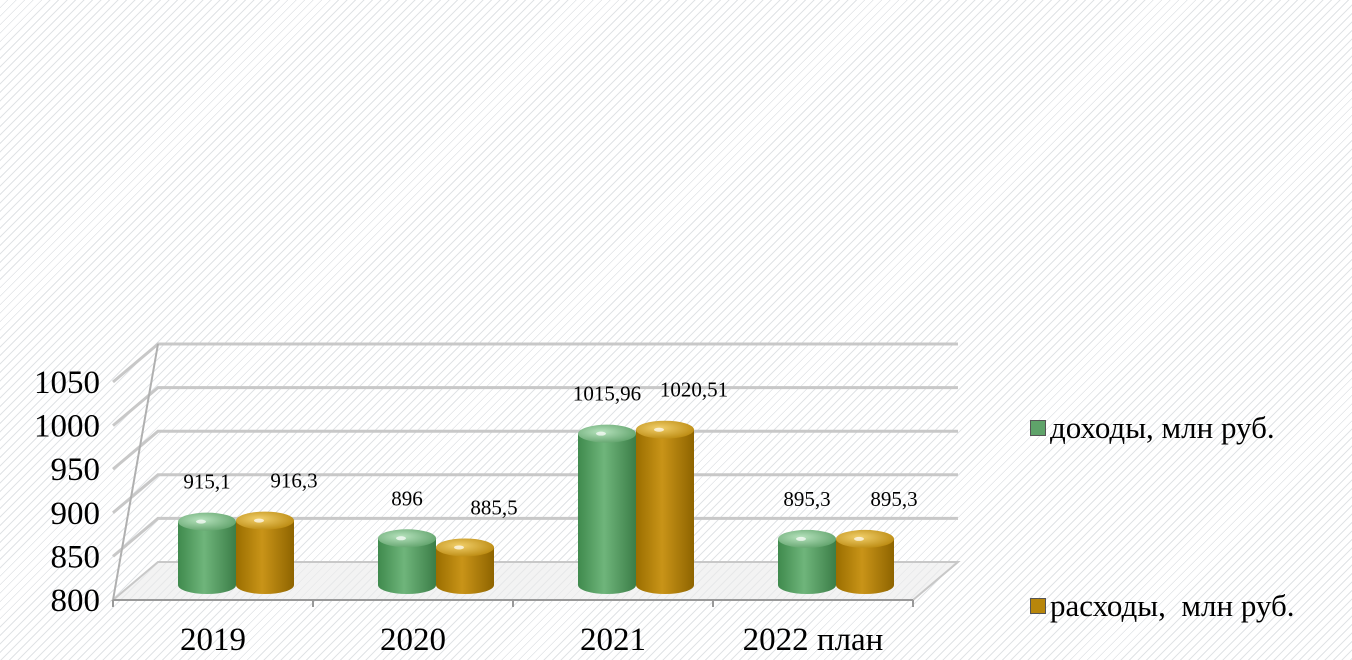 Image resolution: width=1352 pixels, height=660 pixels. Describe the element at coordinates (76, 470) in the screenshot. I see `y-tick-label: 950` at that location.